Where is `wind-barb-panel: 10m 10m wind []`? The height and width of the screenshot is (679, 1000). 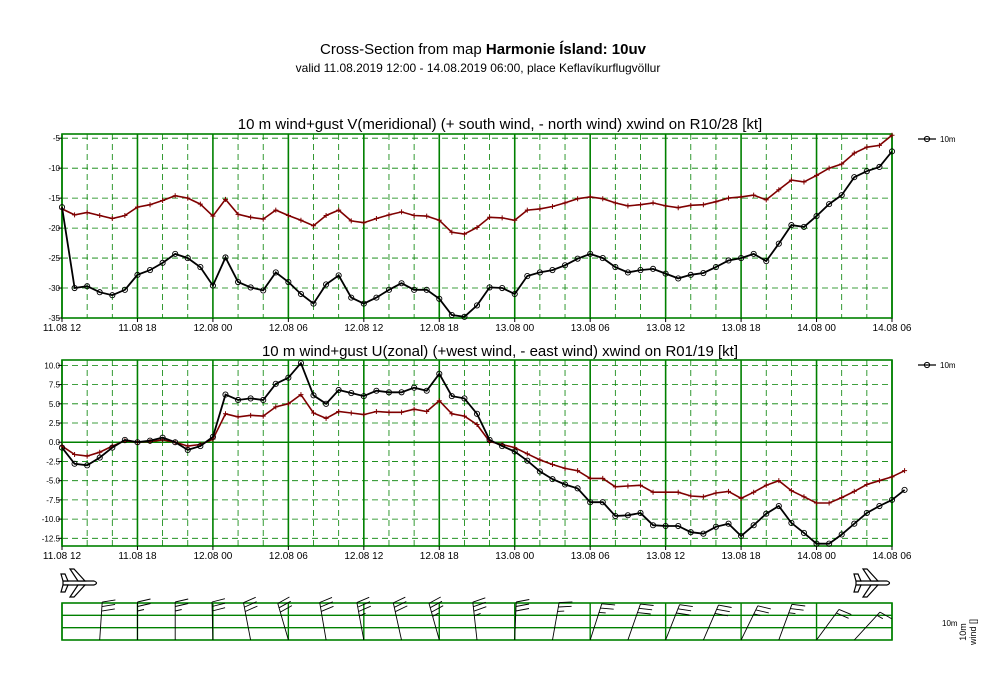
wind-barb-panel: 10m 10m wind [] is located at coordinates (519, 607).